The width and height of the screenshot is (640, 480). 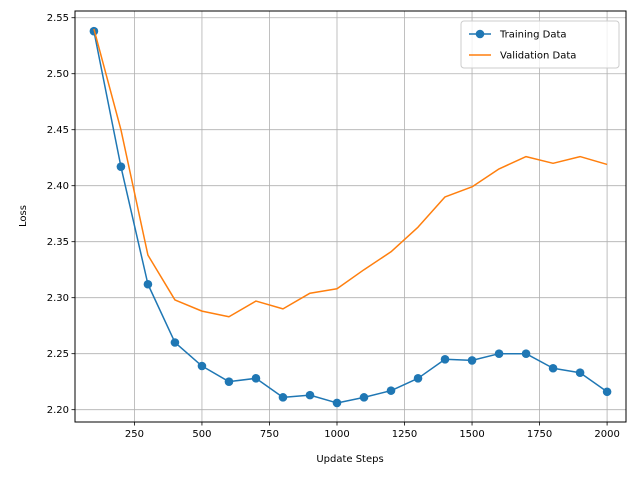 What do you see at coordinates (23, 216) in the screenshot?
I see `y-axis-title: Loss` at bounding box center [23, 216].